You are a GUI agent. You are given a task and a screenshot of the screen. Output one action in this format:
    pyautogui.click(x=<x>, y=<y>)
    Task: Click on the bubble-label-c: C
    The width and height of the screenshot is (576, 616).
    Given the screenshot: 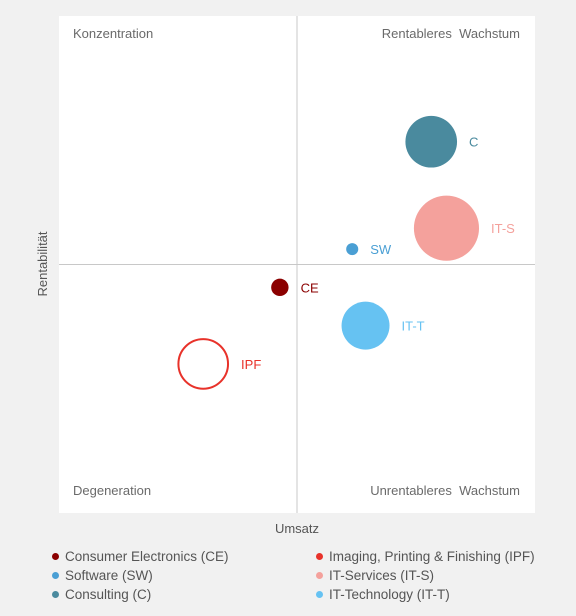 What is the action you would take?
    pyautogui.click(x=473, y=142)
    